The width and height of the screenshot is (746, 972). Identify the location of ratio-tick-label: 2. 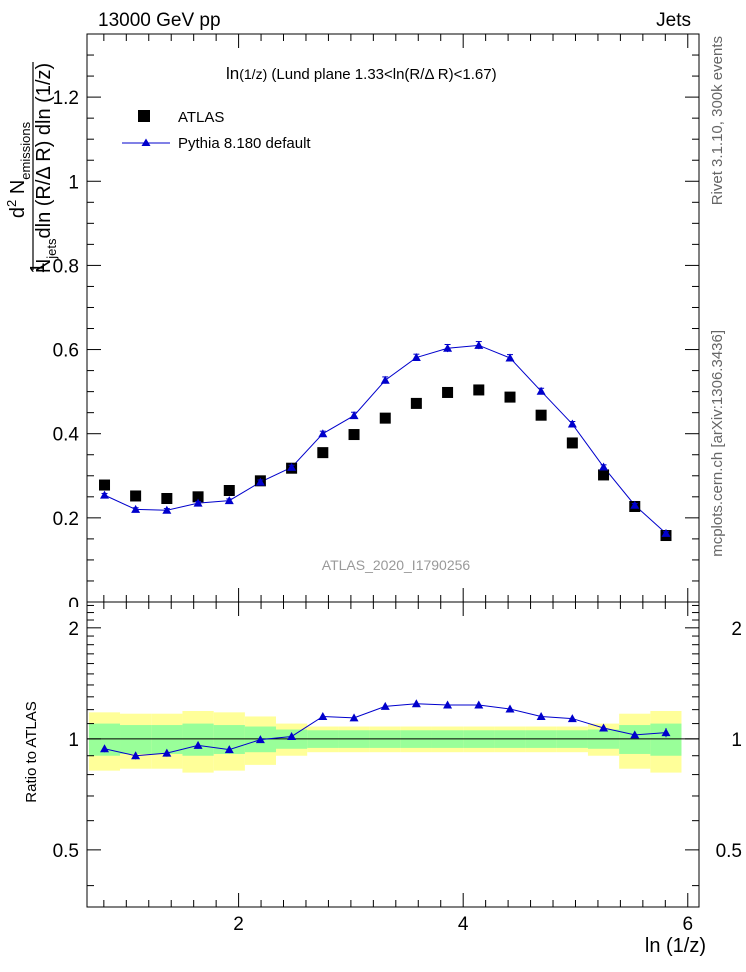
(73, 629).